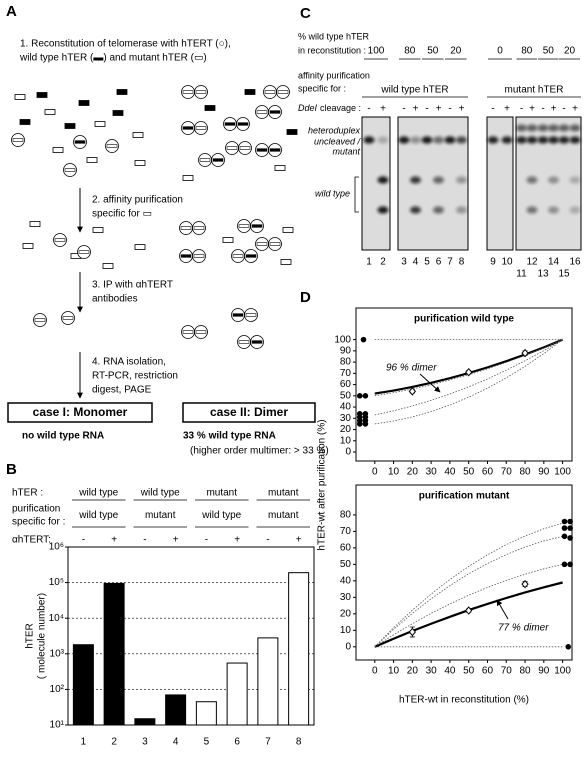 This screenshot has width=588, height=759. I want to click on x-tick-label: 100, so click(562, 671).